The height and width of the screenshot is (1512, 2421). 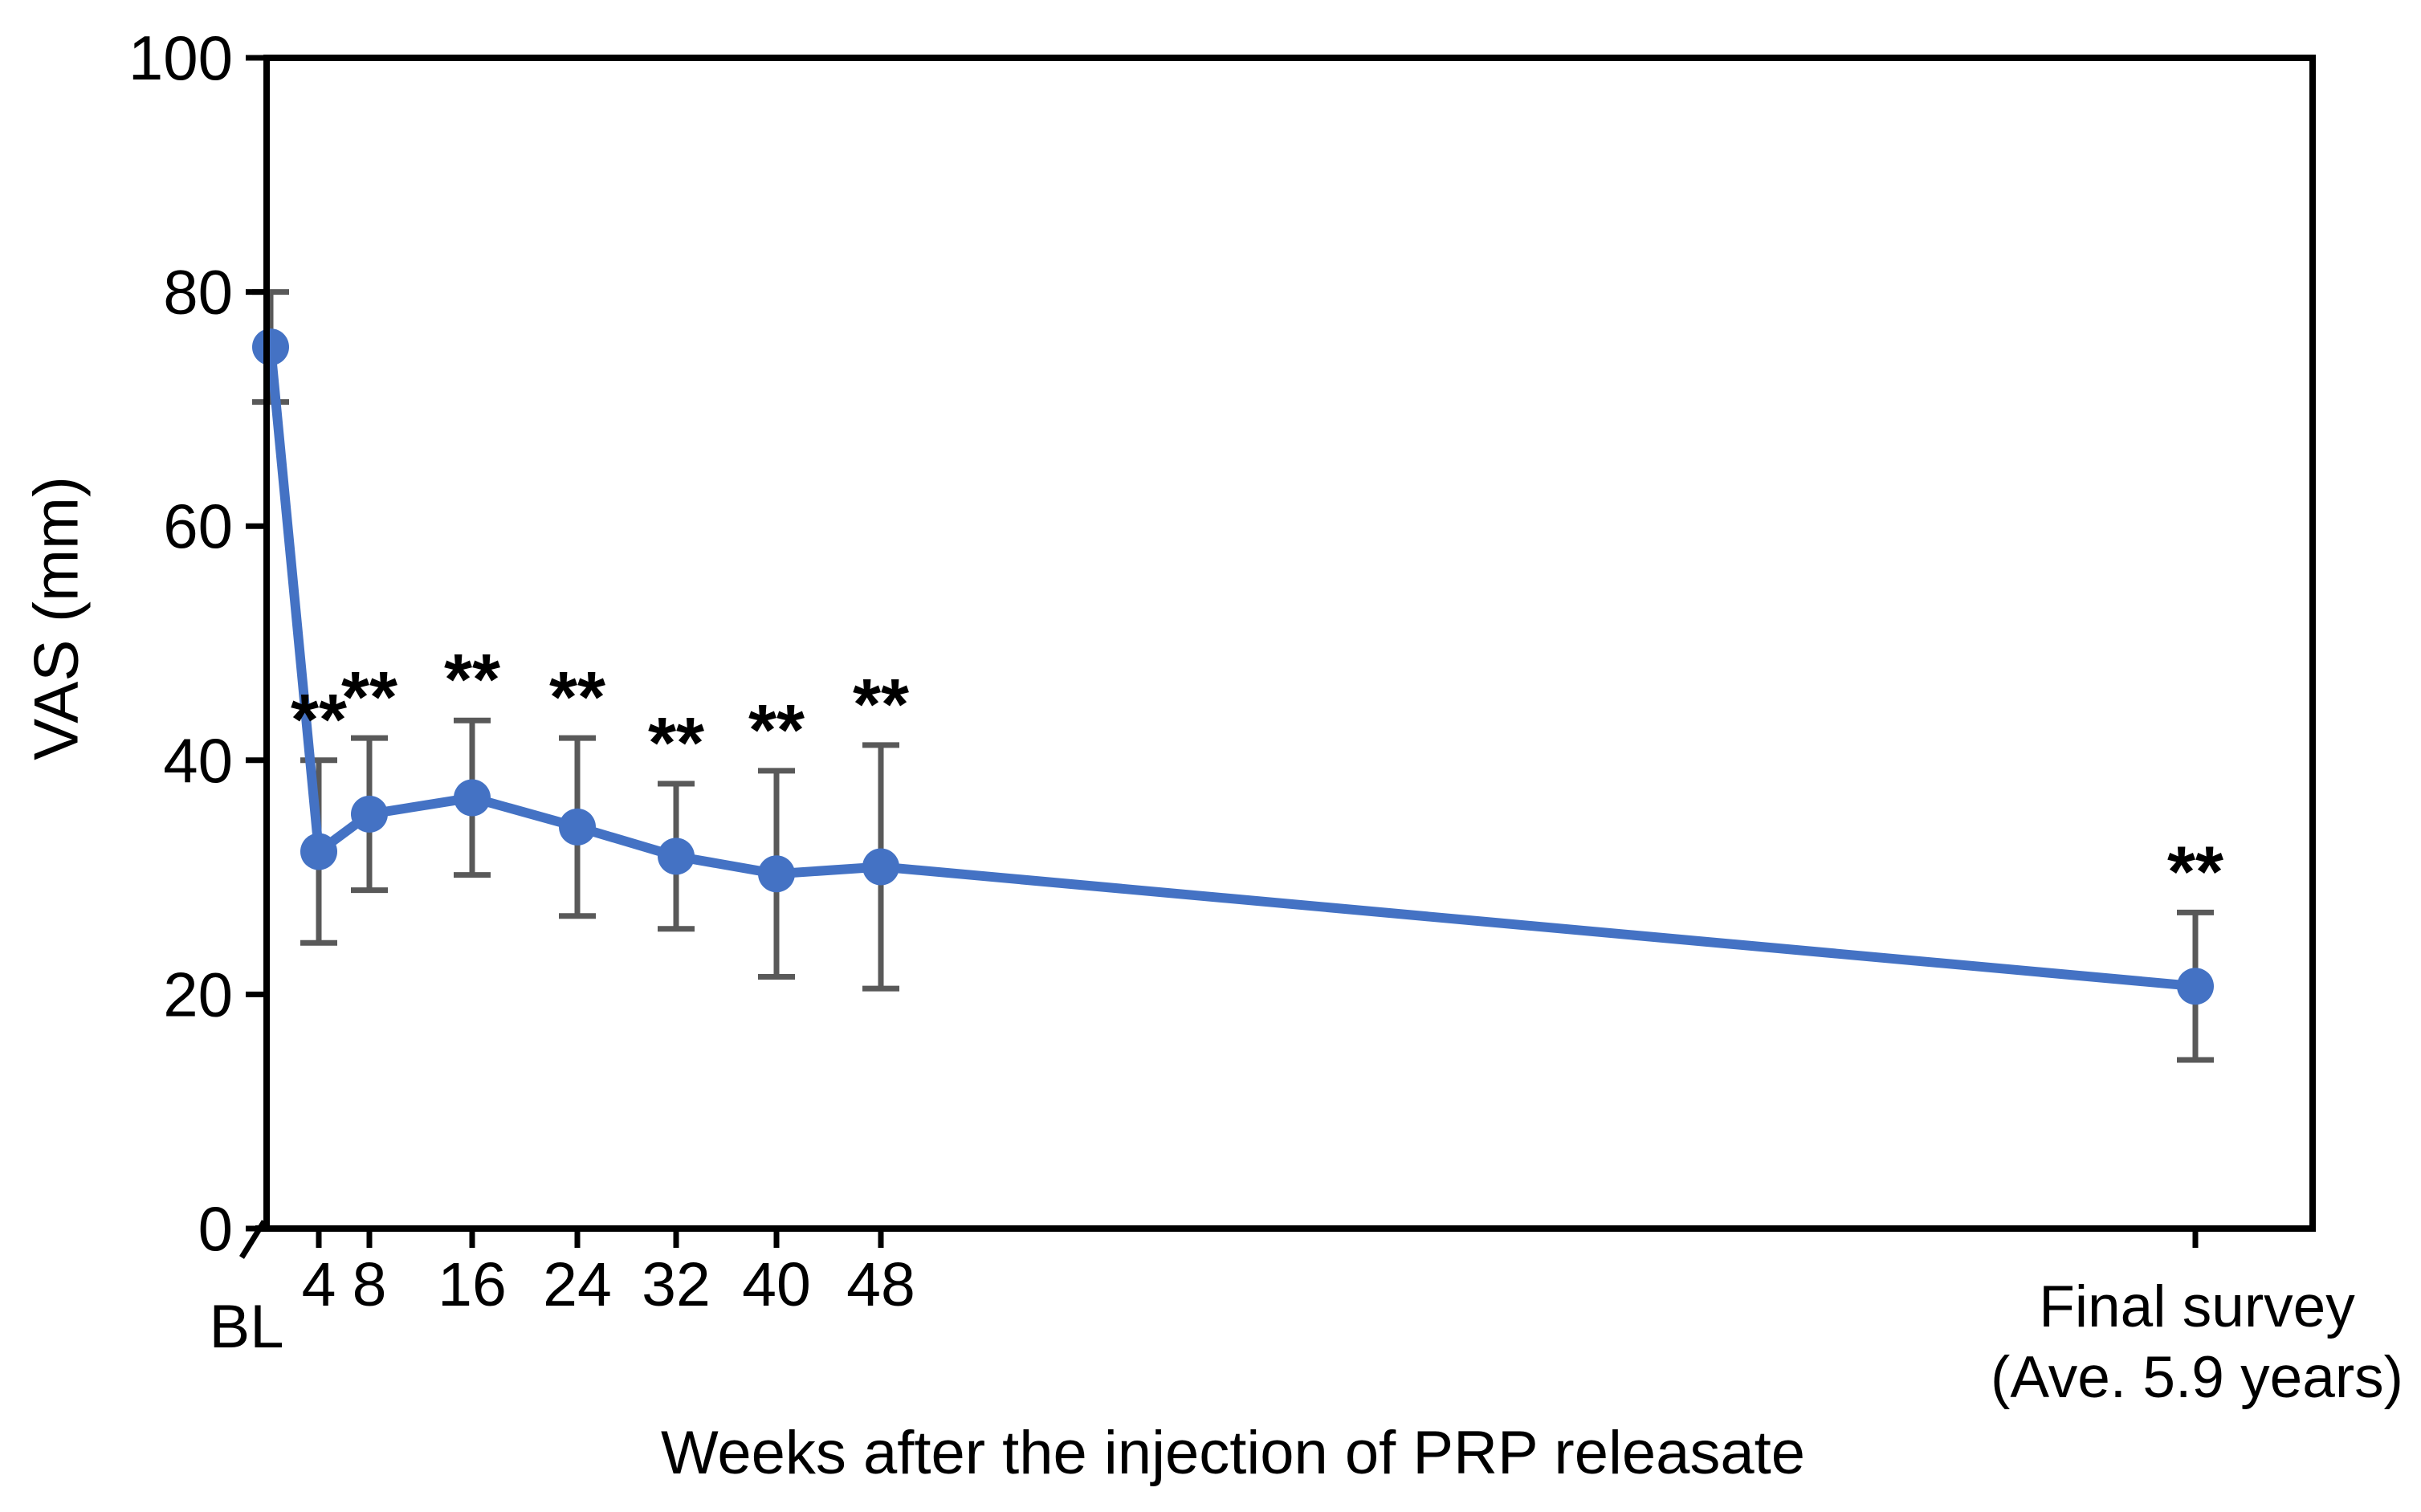 I want to click on significance-marker-8: **, so click(x=369, y=698).